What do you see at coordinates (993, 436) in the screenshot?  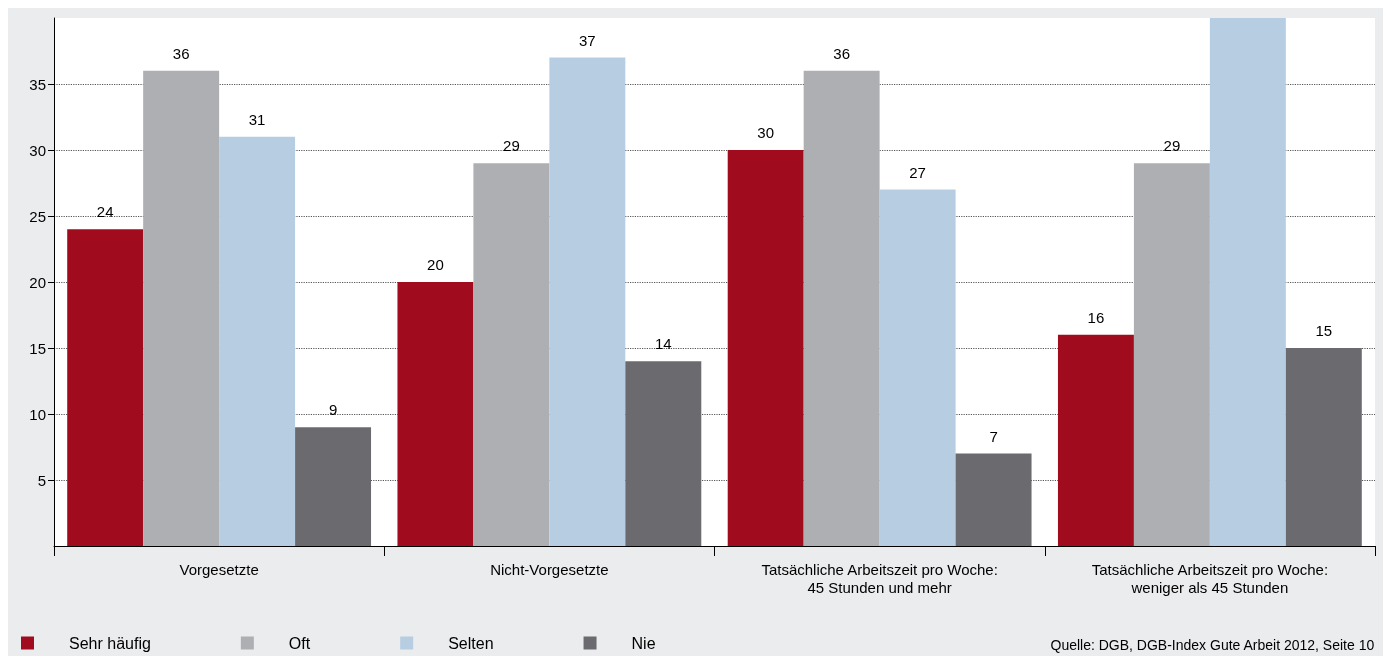 I see `data-label: 7` at bounding box center [993, 436].